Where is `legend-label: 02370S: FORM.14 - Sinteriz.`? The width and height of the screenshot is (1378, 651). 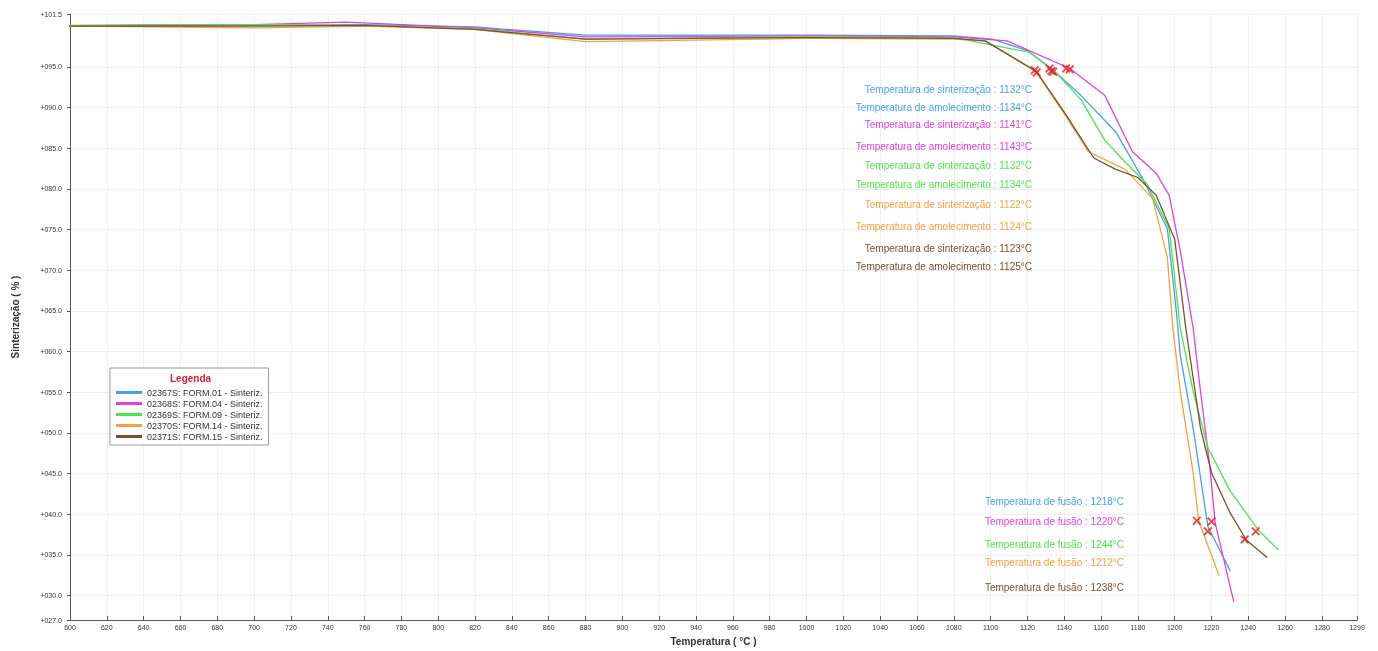 legend-label: 02370S: FORM.14 - Sinteriz. is located at coordinates (205, 425).